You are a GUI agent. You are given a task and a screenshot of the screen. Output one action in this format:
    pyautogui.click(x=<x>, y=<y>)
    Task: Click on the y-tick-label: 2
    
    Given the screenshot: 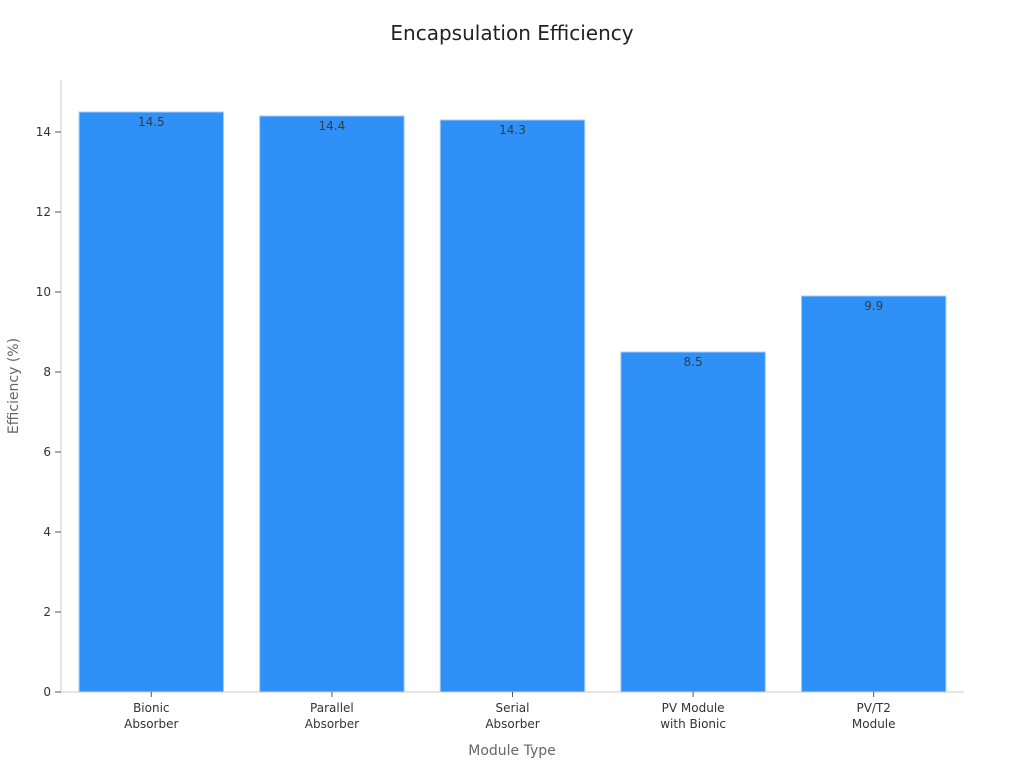 What is the action you would take?
    pyautogui.click(x=47, y=612)
    